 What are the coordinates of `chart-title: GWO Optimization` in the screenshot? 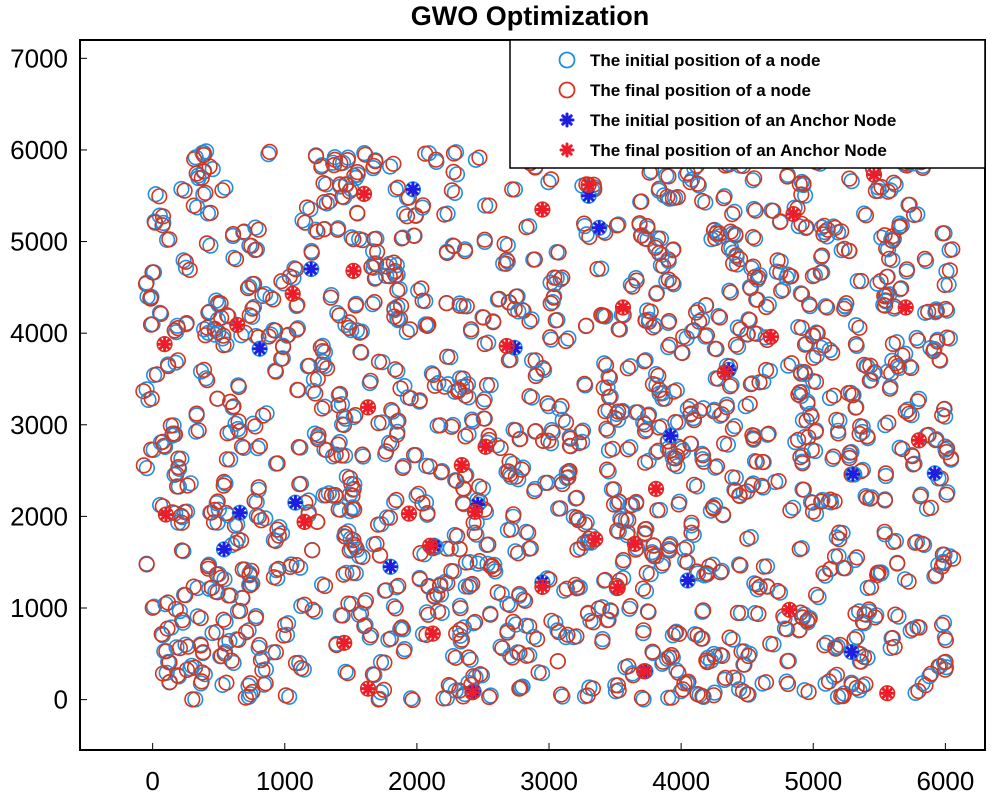 It's located at (530, 16).